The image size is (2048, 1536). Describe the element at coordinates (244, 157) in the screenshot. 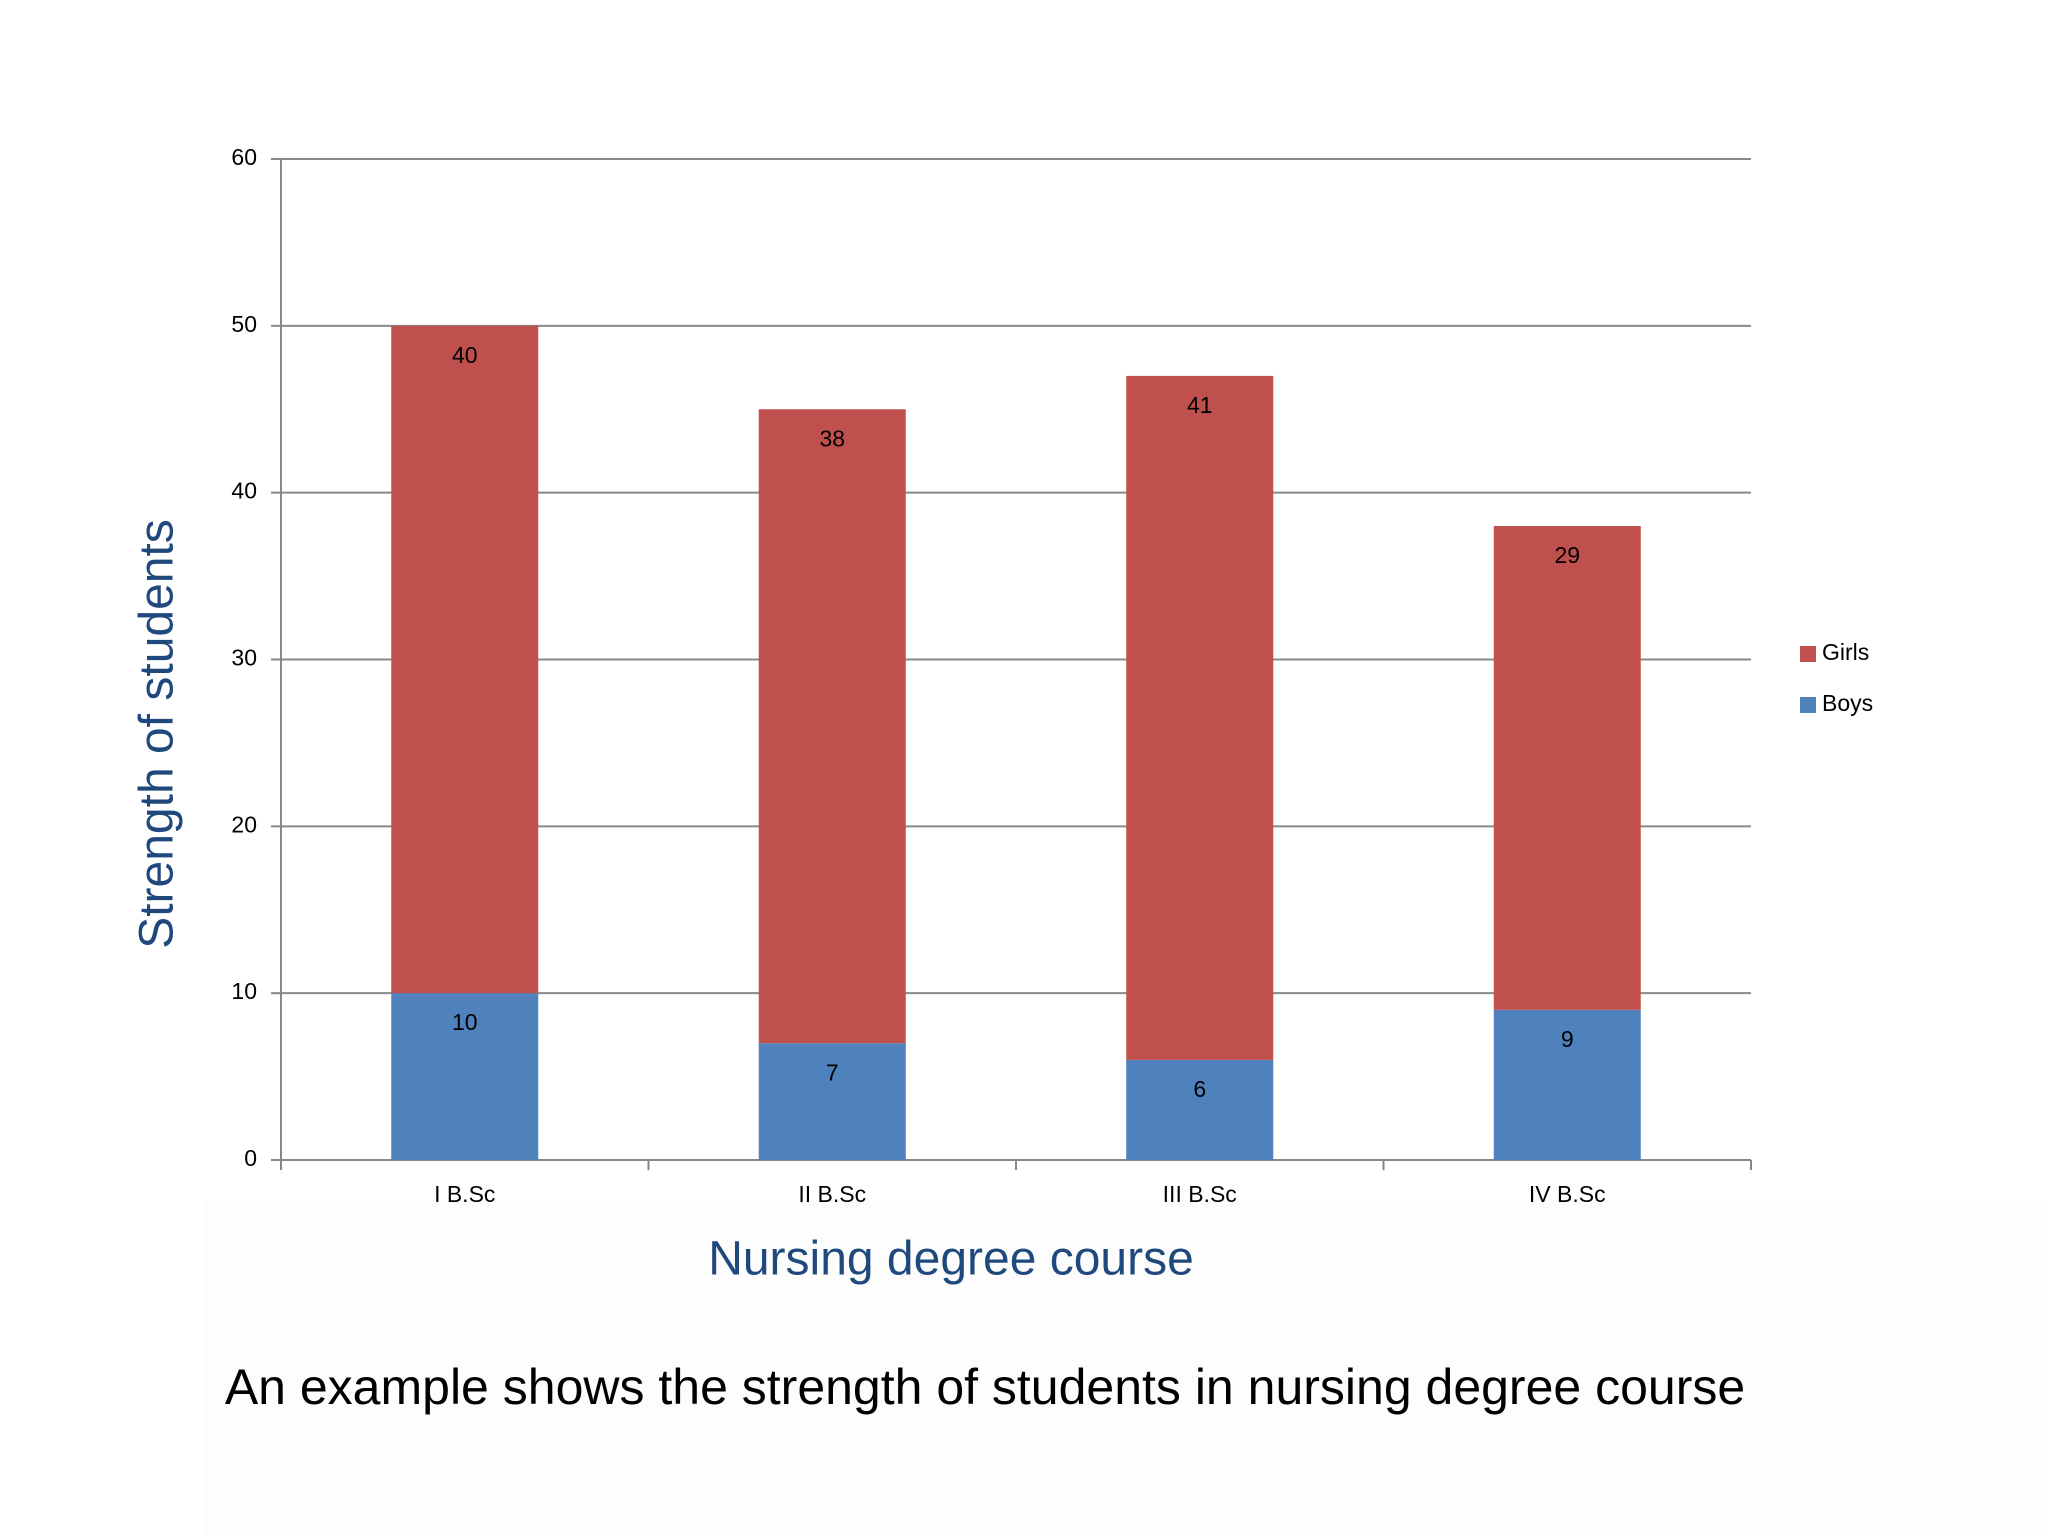

I see `y-tick-label: 60` at that location.